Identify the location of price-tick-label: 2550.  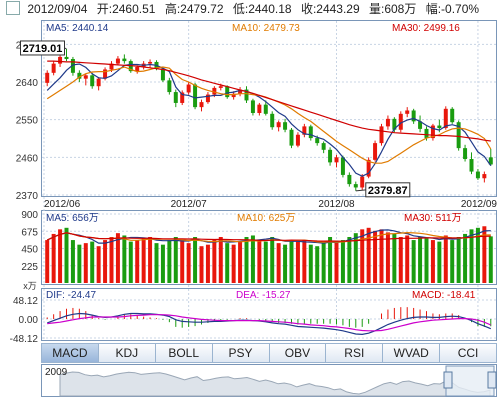
(27, 121).